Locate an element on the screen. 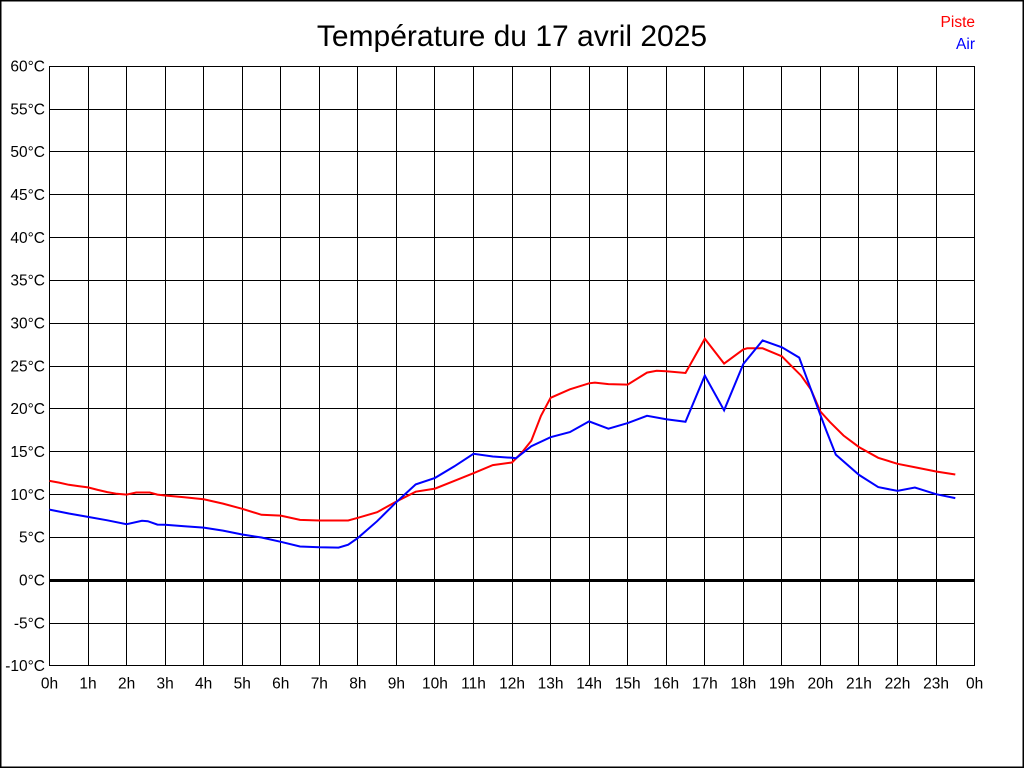 The width and height of the screenshot is (1024, 773). svg-text: 40°C is located at coordinates (27, 238).